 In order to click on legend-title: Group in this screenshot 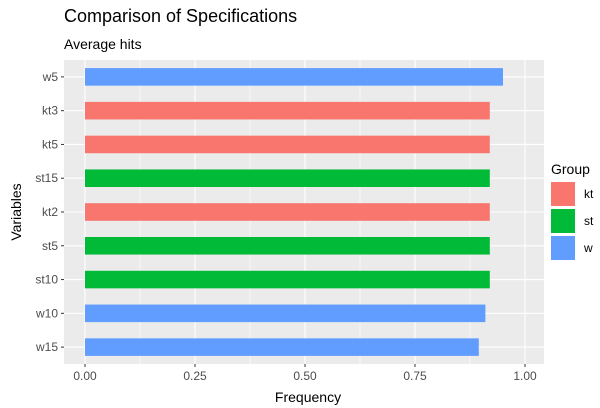, I will do `click(570, 169)`.